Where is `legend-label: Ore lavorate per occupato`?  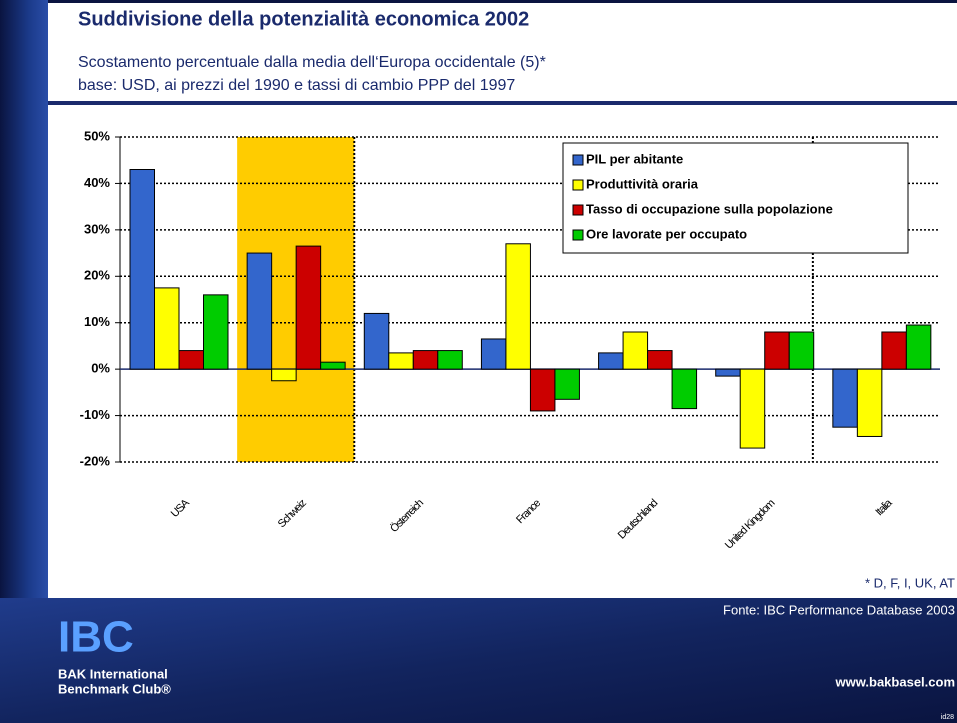 legend-label: Ore lavorate per occupato is located at coordinates (666, 233).